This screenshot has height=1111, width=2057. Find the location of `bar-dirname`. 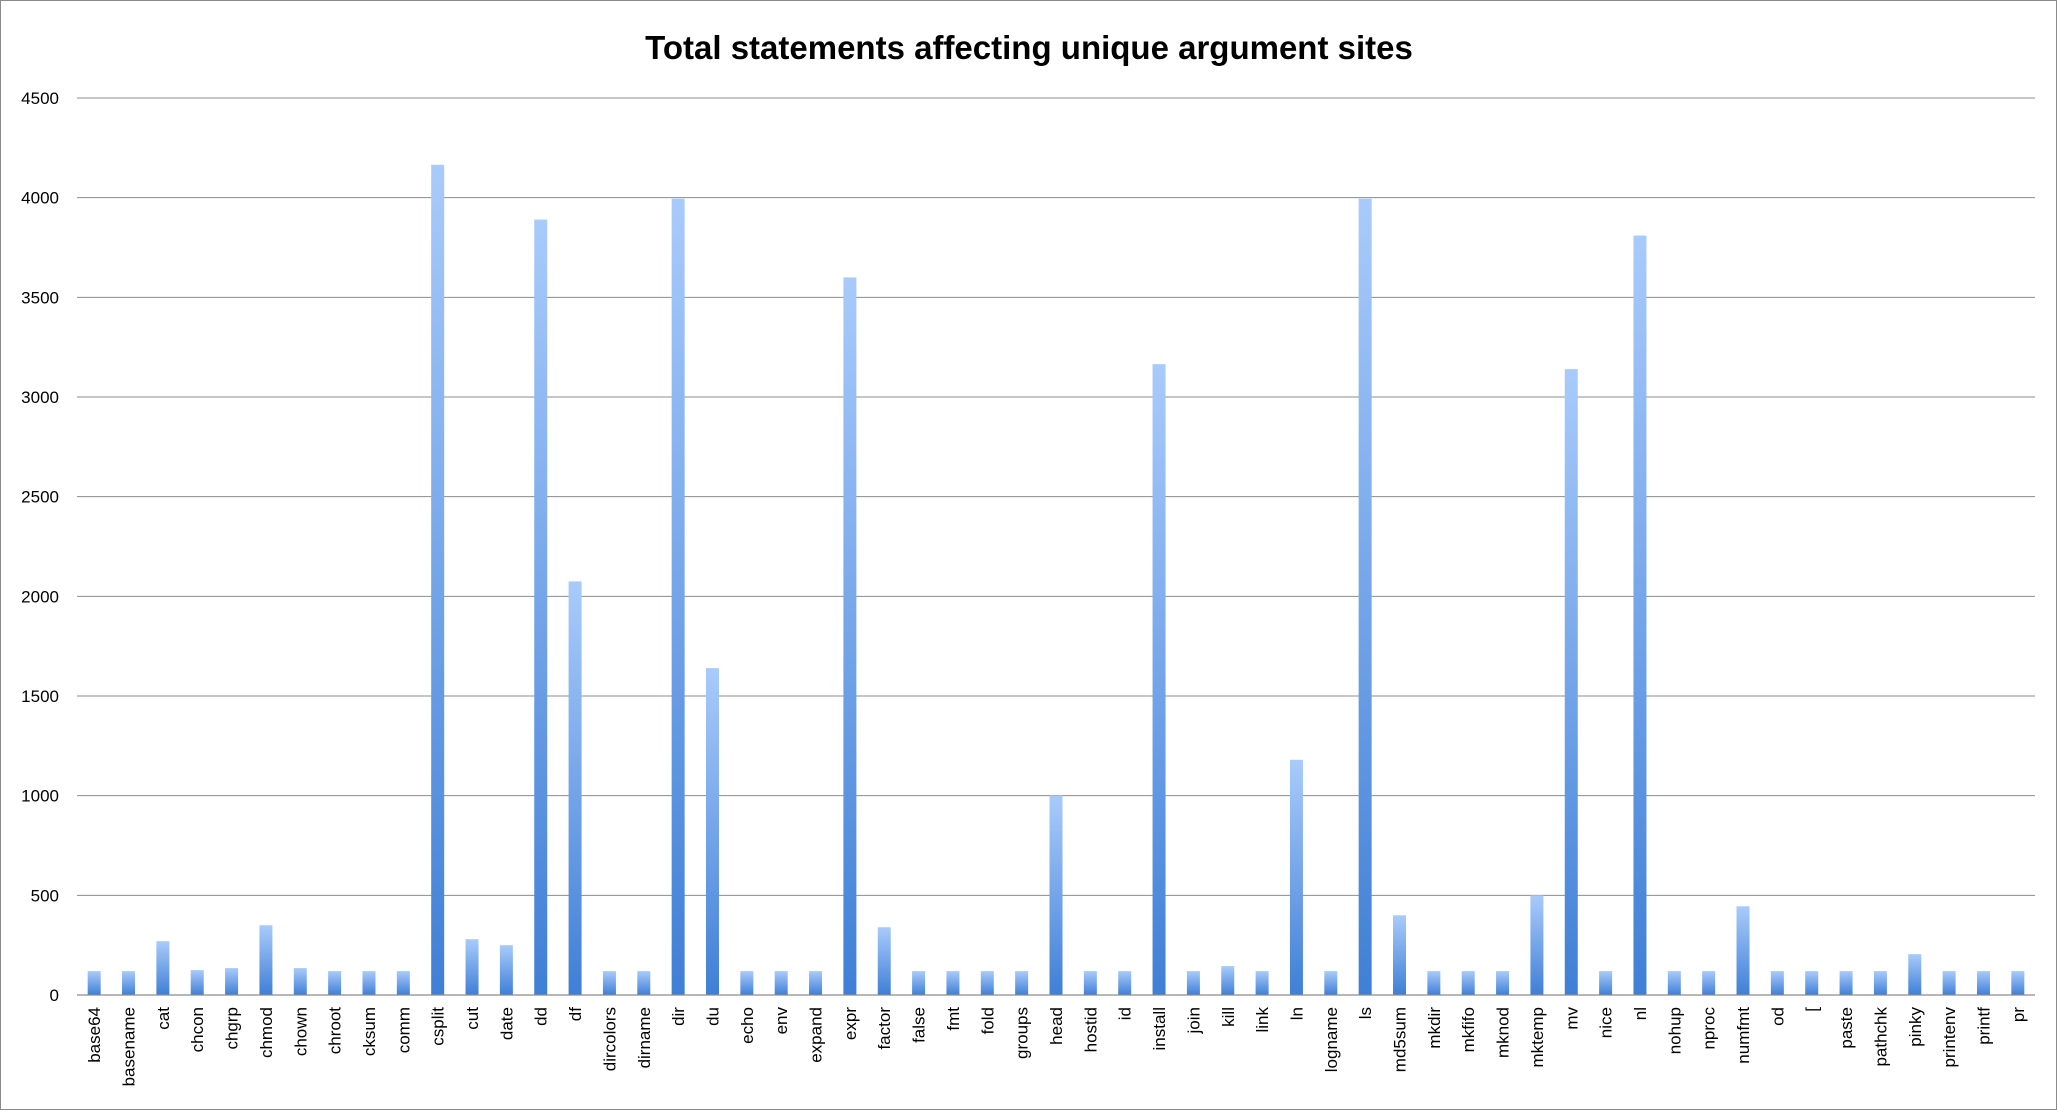

bar-dirname is located at coordinates (644, 983).